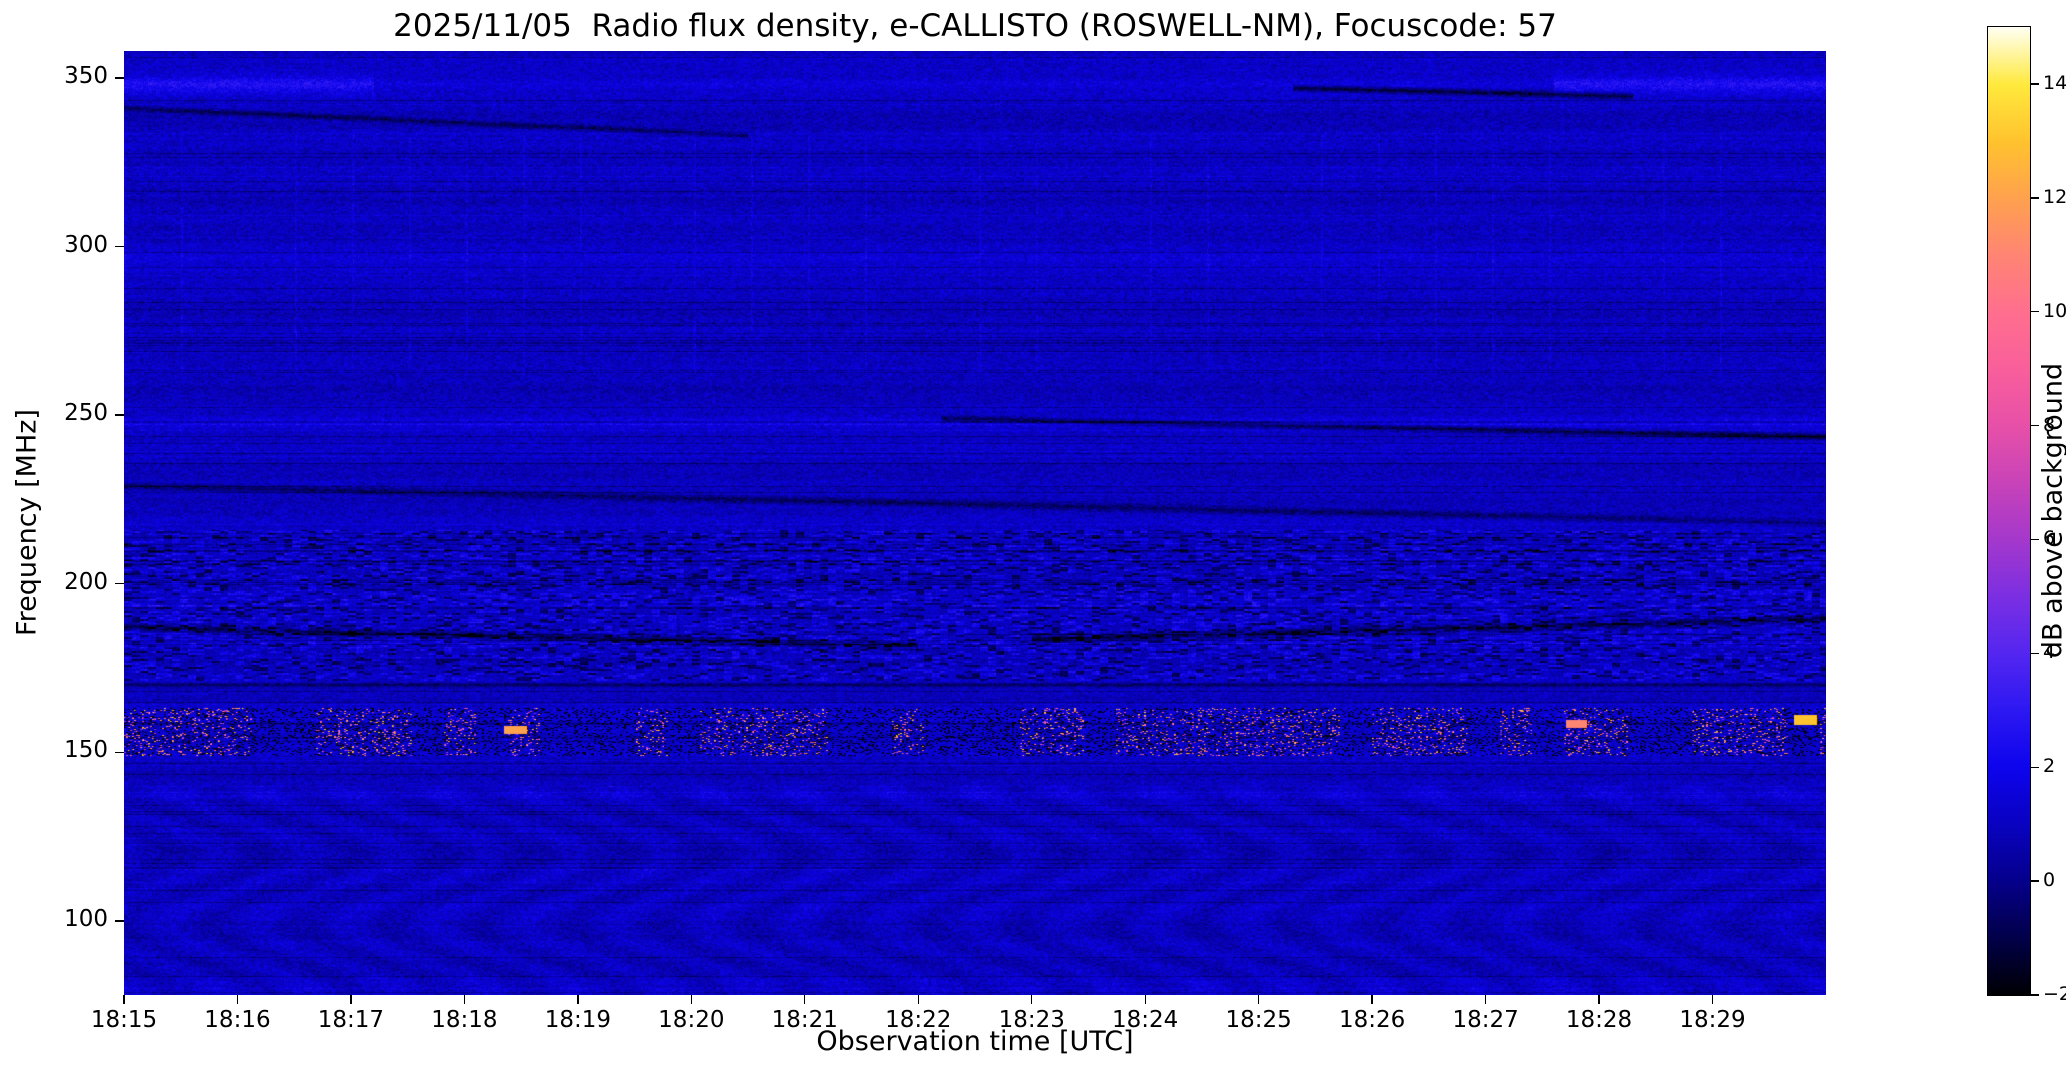 The height and width of the screenshot is (1067, 2066). What do you see at coordinates (1599, 1020) in the screenshot?
I see `x-tick-label: 18:28` at bounding box center [1599, 1020].